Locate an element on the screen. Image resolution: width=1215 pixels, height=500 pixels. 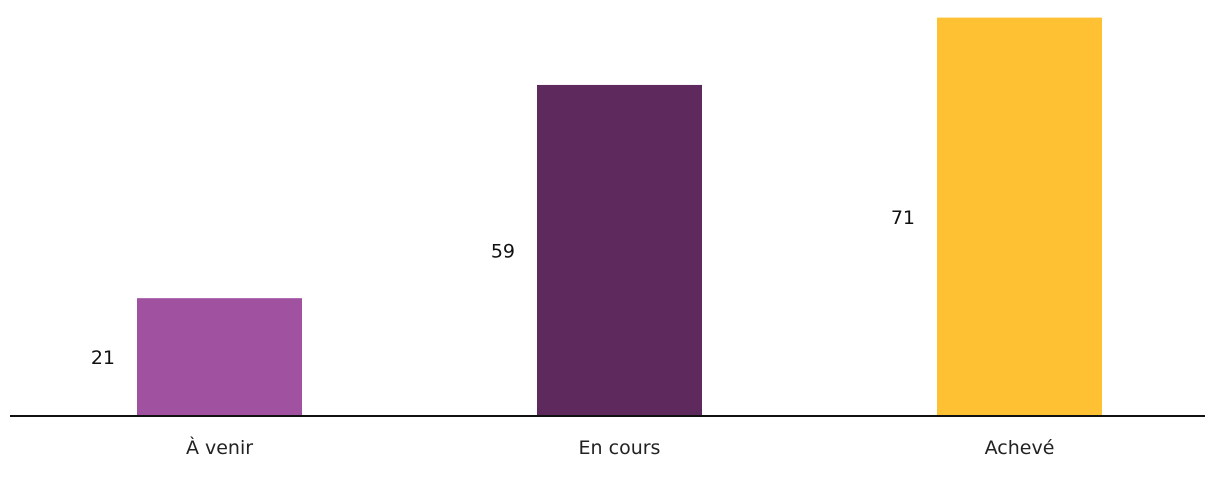
category-label-2: En cours is located at coordinates (620, 448).